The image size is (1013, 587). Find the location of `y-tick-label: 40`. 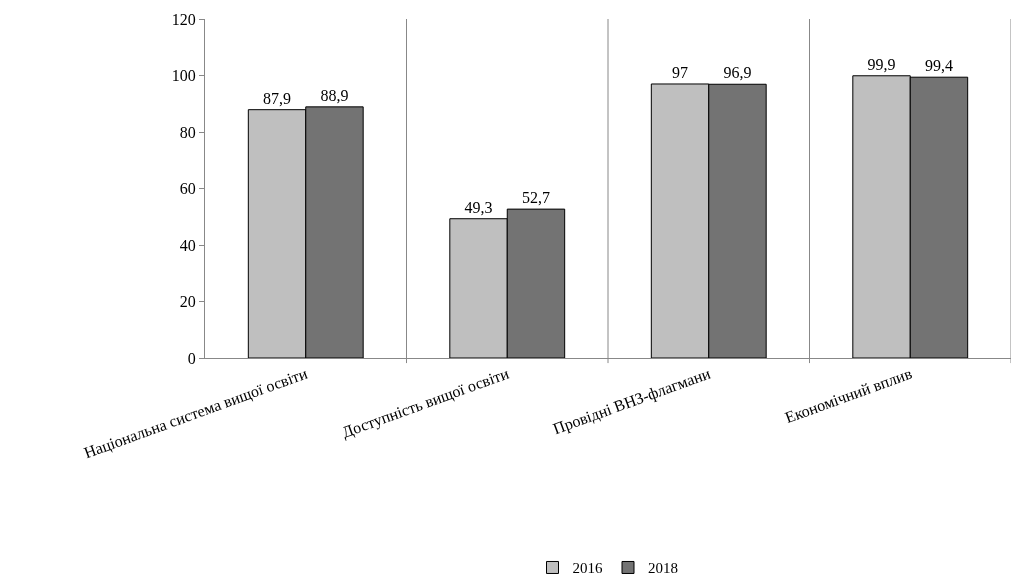

y-tick-label: 40 is located at coordinates (187, 245).